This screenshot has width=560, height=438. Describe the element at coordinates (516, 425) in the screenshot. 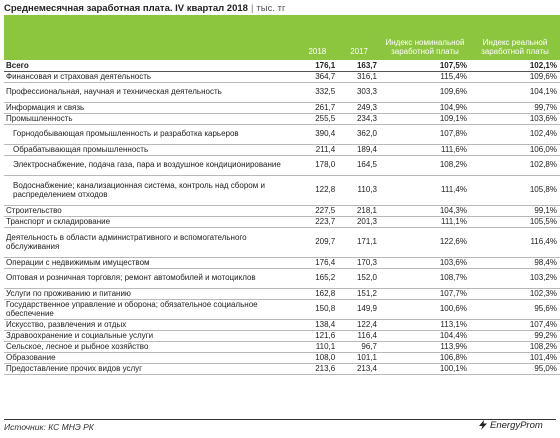

I see `logo-text: EnergyProm` at that location.